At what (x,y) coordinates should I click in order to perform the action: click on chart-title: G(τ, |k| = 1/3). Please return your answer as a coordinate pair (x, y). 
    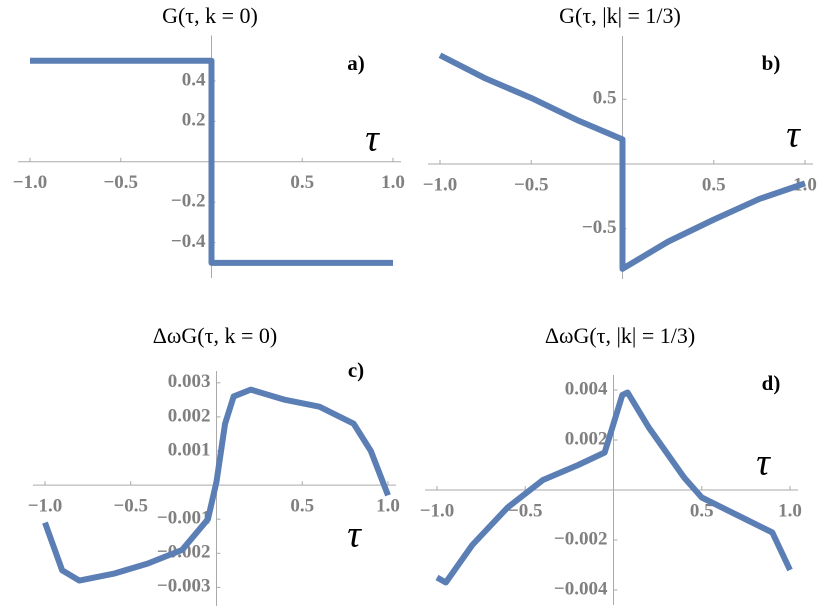
    Looking at the image, I should click on (620, 15).